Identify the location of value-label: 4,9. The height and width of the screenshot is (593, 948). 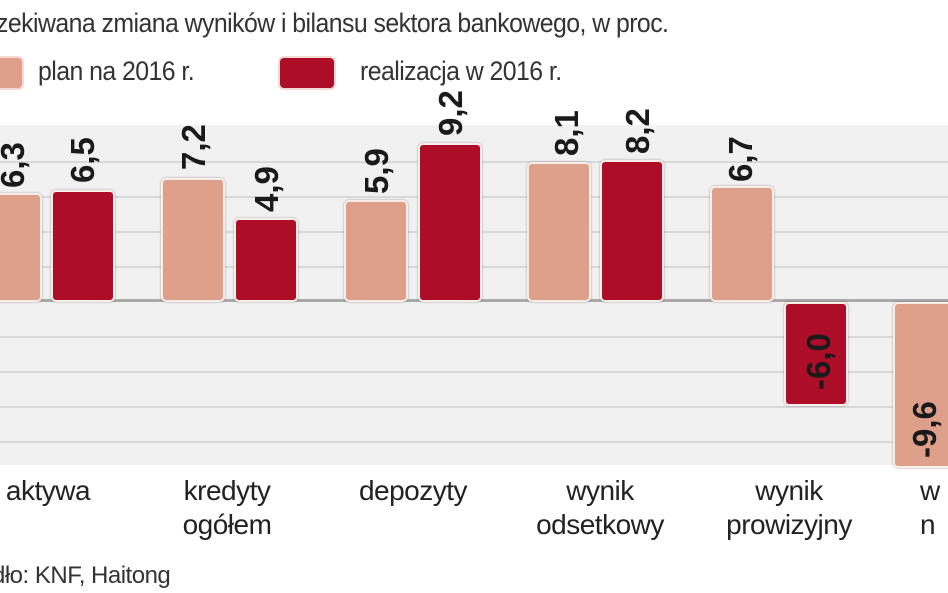
(266, 189).